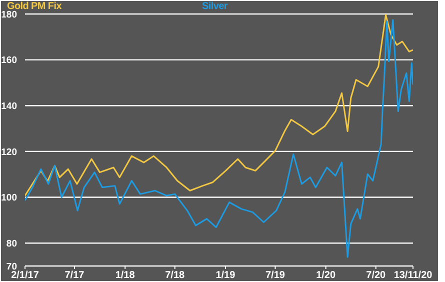  I want to click on x-tick-label: 13/11/20, so click(413, 276).